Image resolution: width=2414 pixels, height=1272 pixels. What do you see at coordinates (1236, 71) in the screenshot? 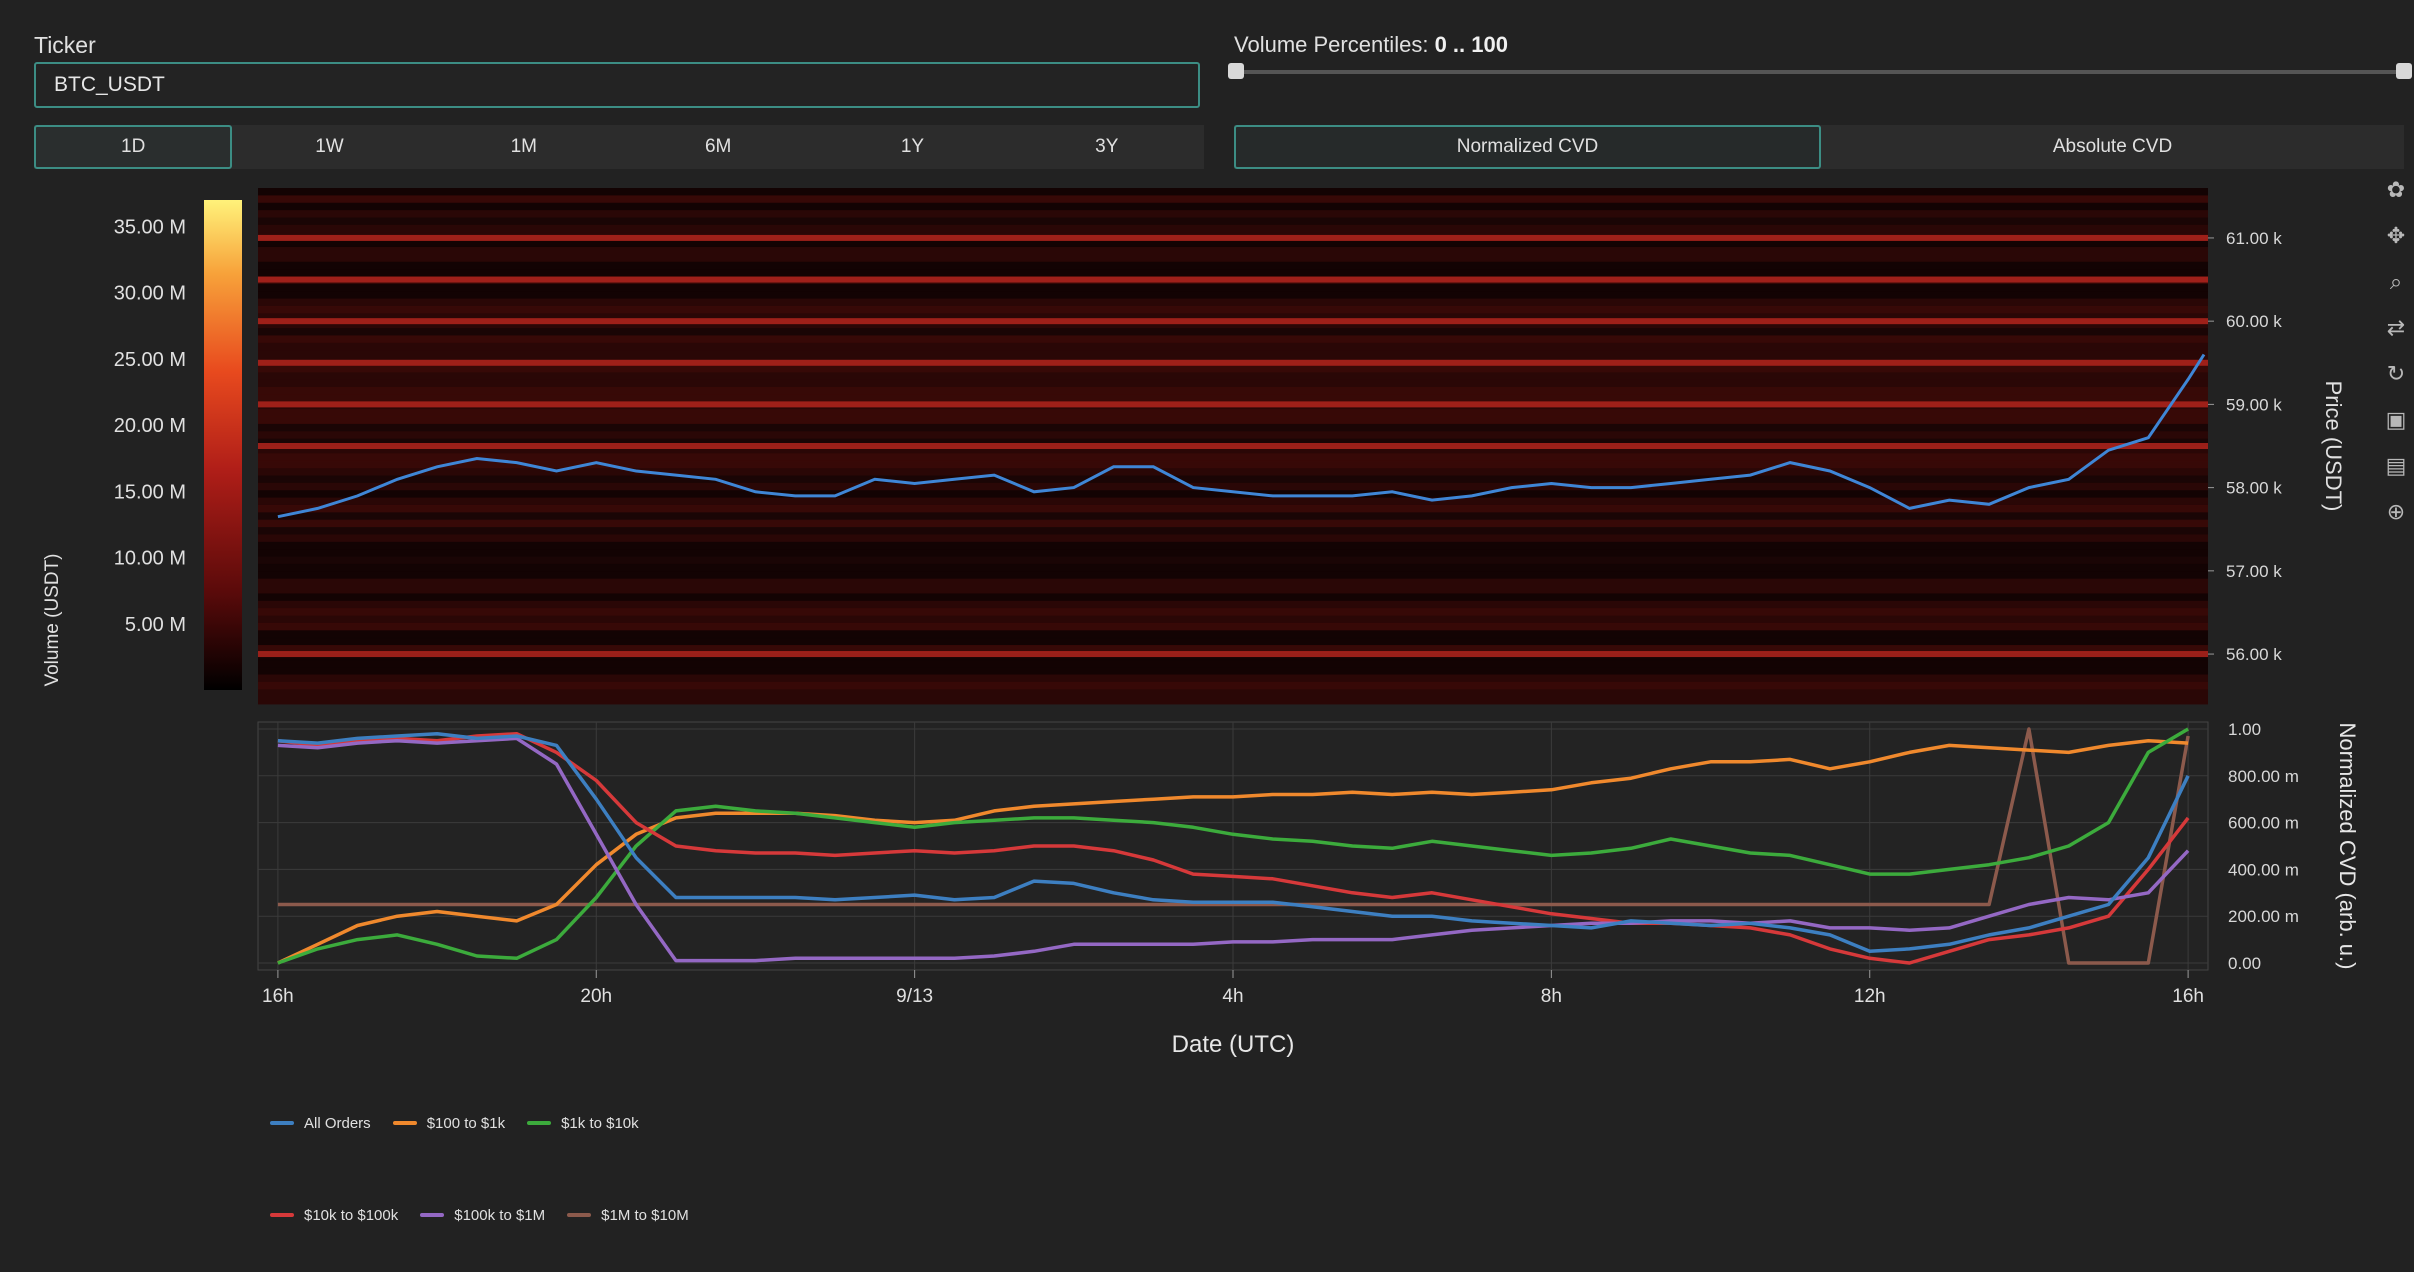
I see `slider-min-handle` at bounding box center [1236, 71].